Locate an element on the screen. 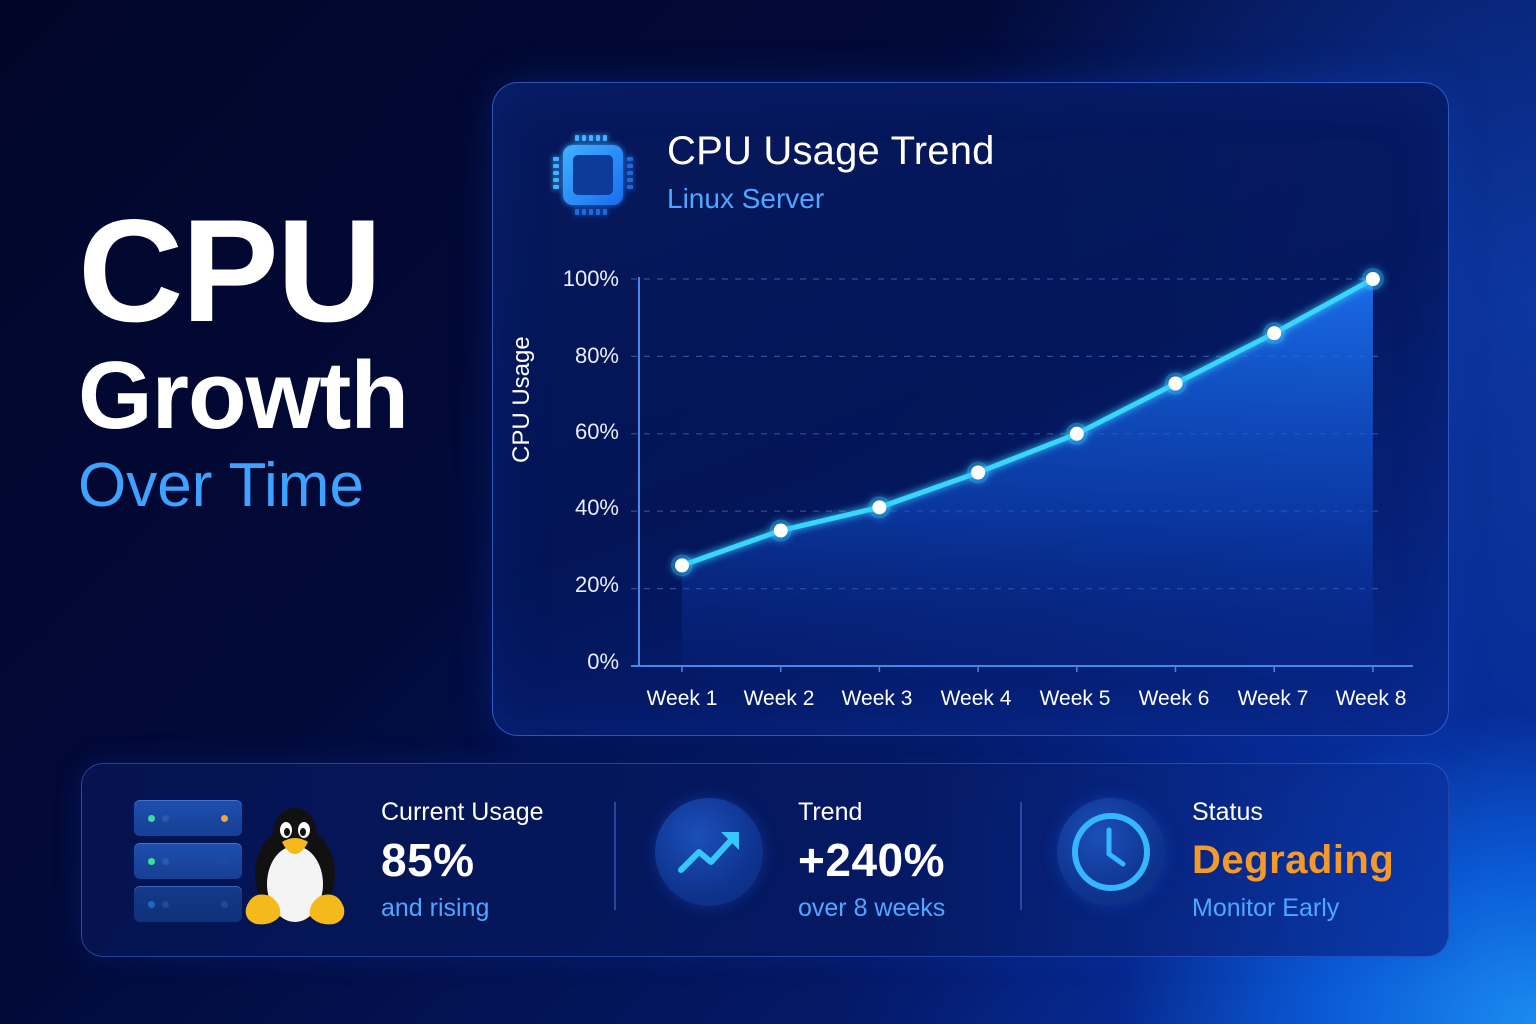 Image resolution: width=1536 pixels, height=1024 pixels. clock-icon is located at coordinates (1111, 852).